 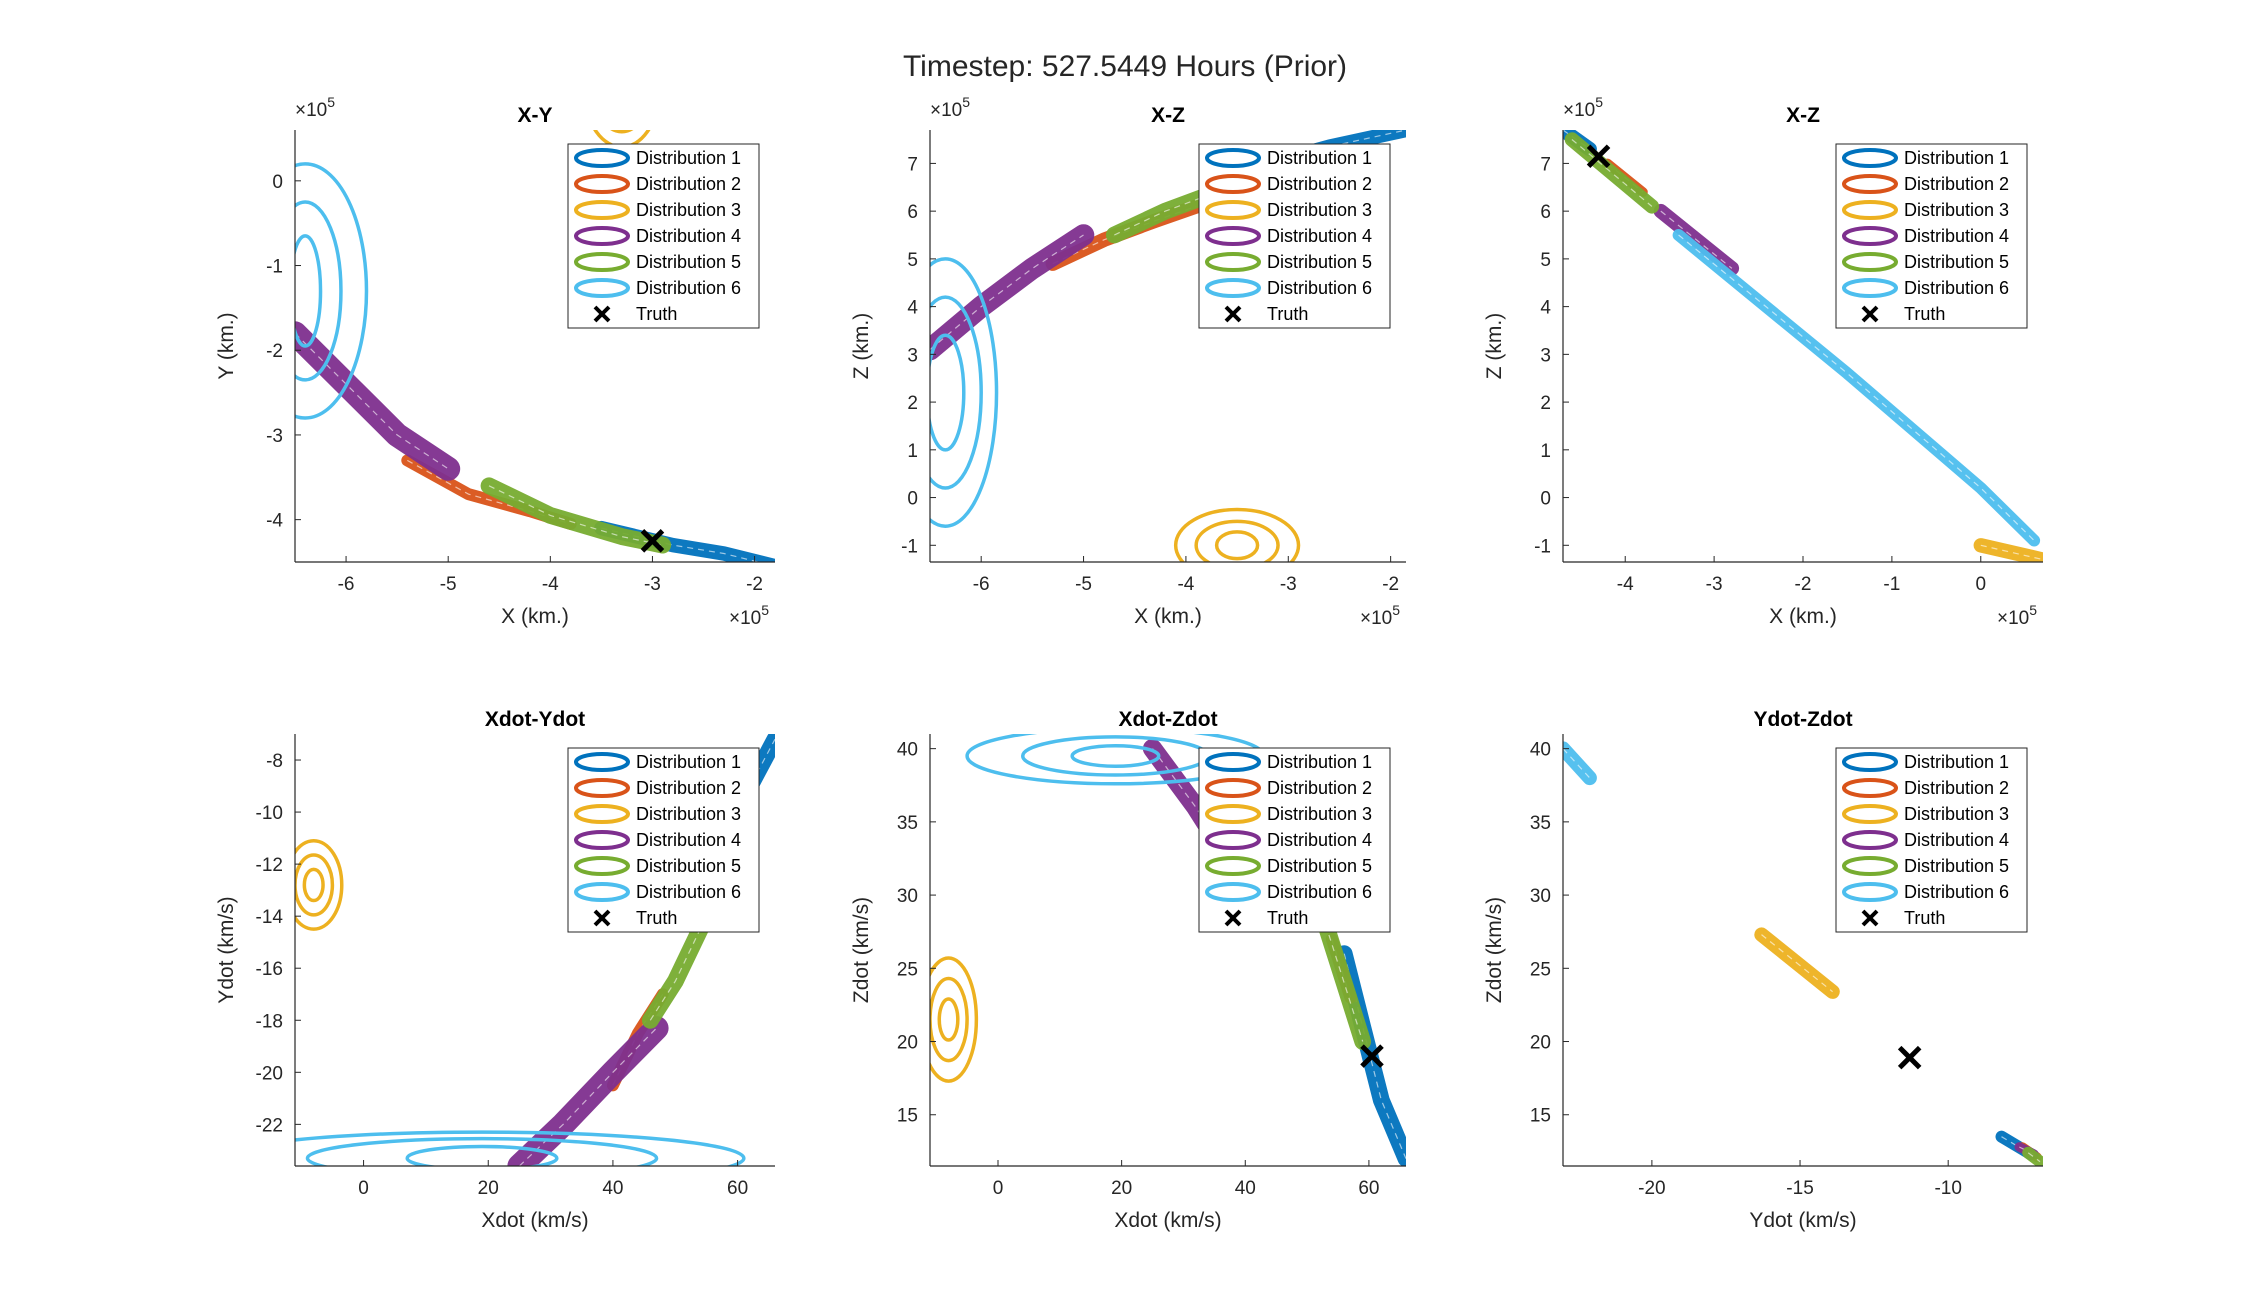 I want to click on y-tick-label: 0, so click(x=1545, y=499).